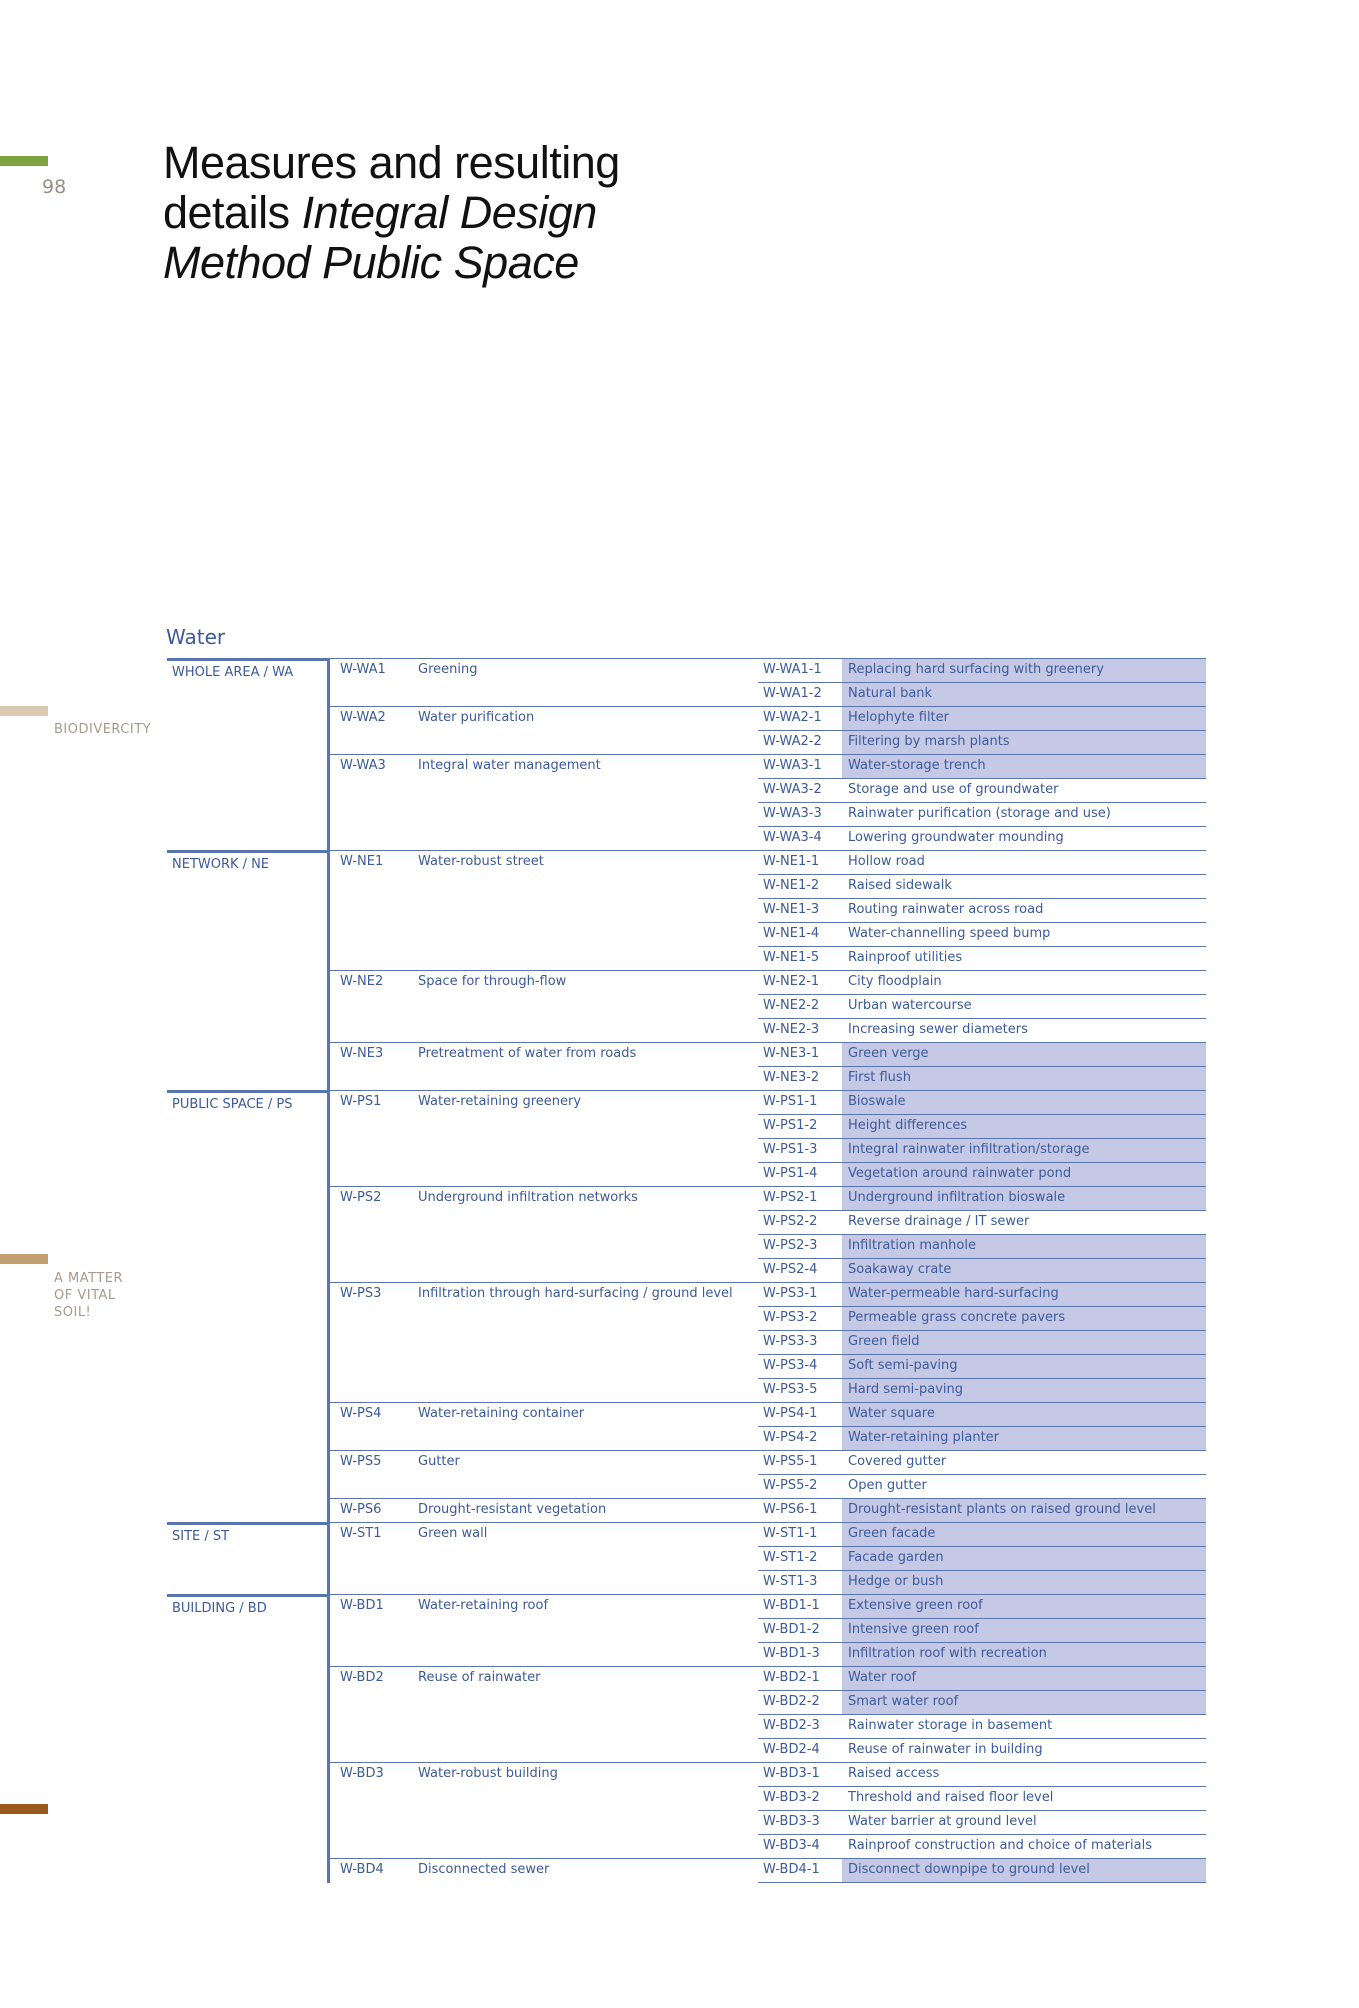  What do you see at coordinates (201, 1536) in the screenshot?
I see `scale-name: SITE / ST` at bounding box center [201, 1536].